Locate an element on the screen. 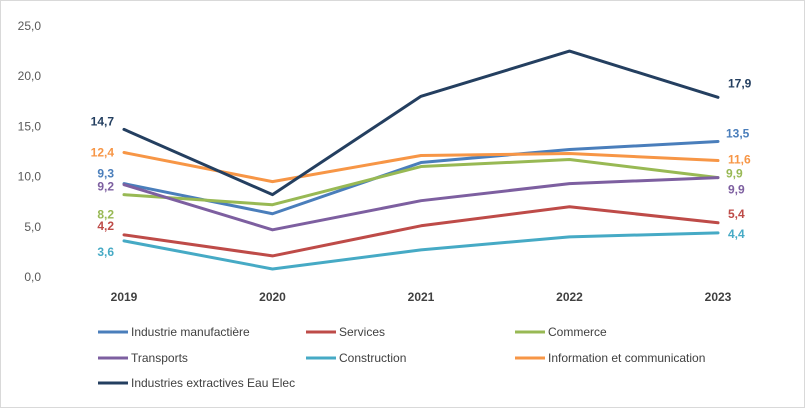 Image resolution: width=807 pixels, height=414 pixels. legend-label: Industries extractives Eau Elec is located at coordinates (213, 383).